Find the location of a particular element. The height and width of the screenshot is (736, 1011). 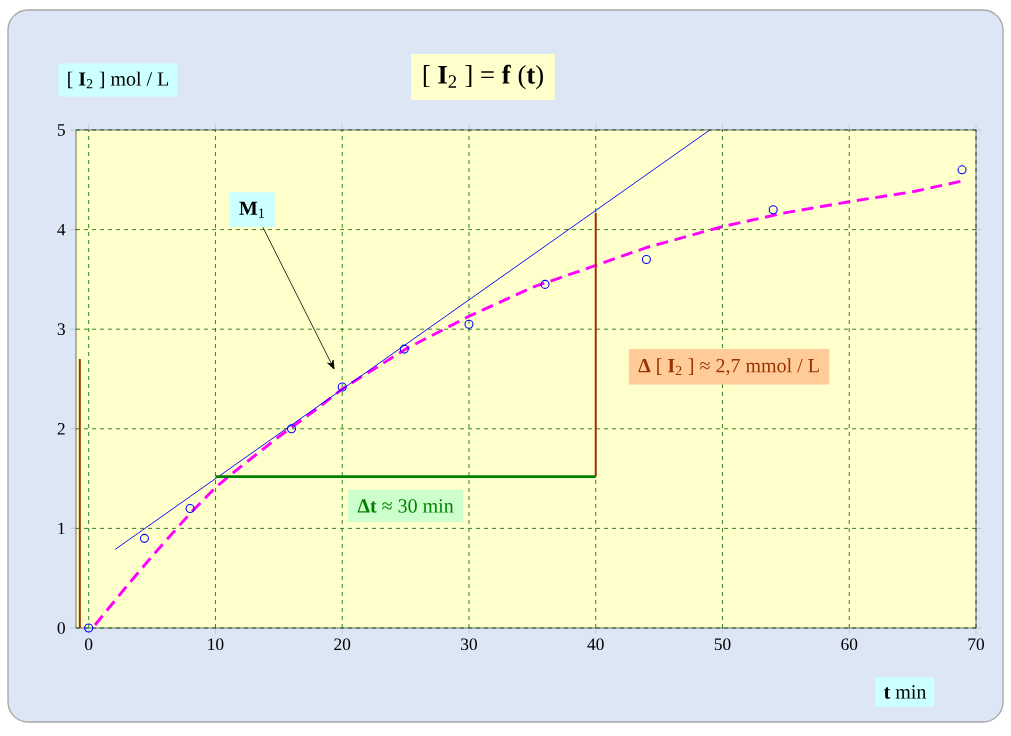

x-tick-label: 20 is located at coordinates (342, 644).